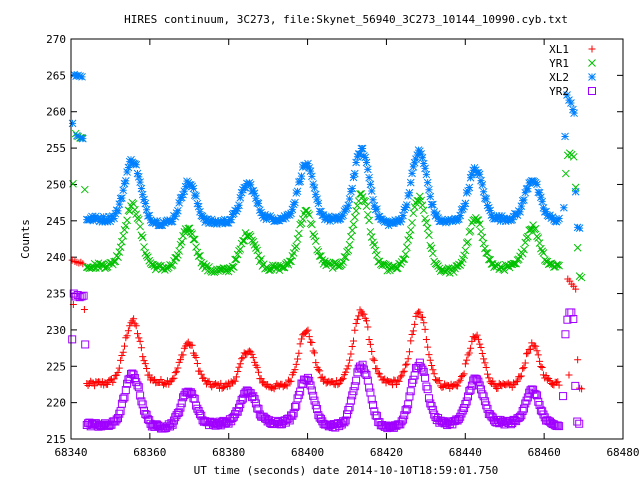 The height and width of the screenshot is (480, 640). What do you see at coordinates (56, 75) in the screenshot?
I see `y-tick-label: 265` at bounding box center [56, 75].